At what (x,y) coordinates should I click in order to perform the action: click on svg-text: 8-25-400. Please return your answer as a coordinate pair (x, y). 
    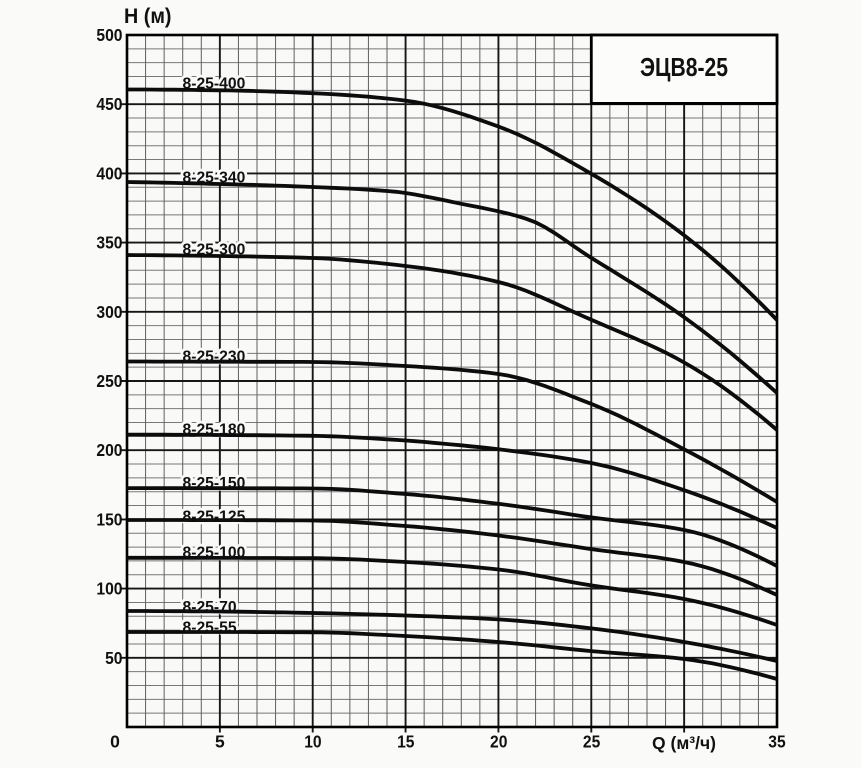
    Looking at the image, I should click on (214, 83).